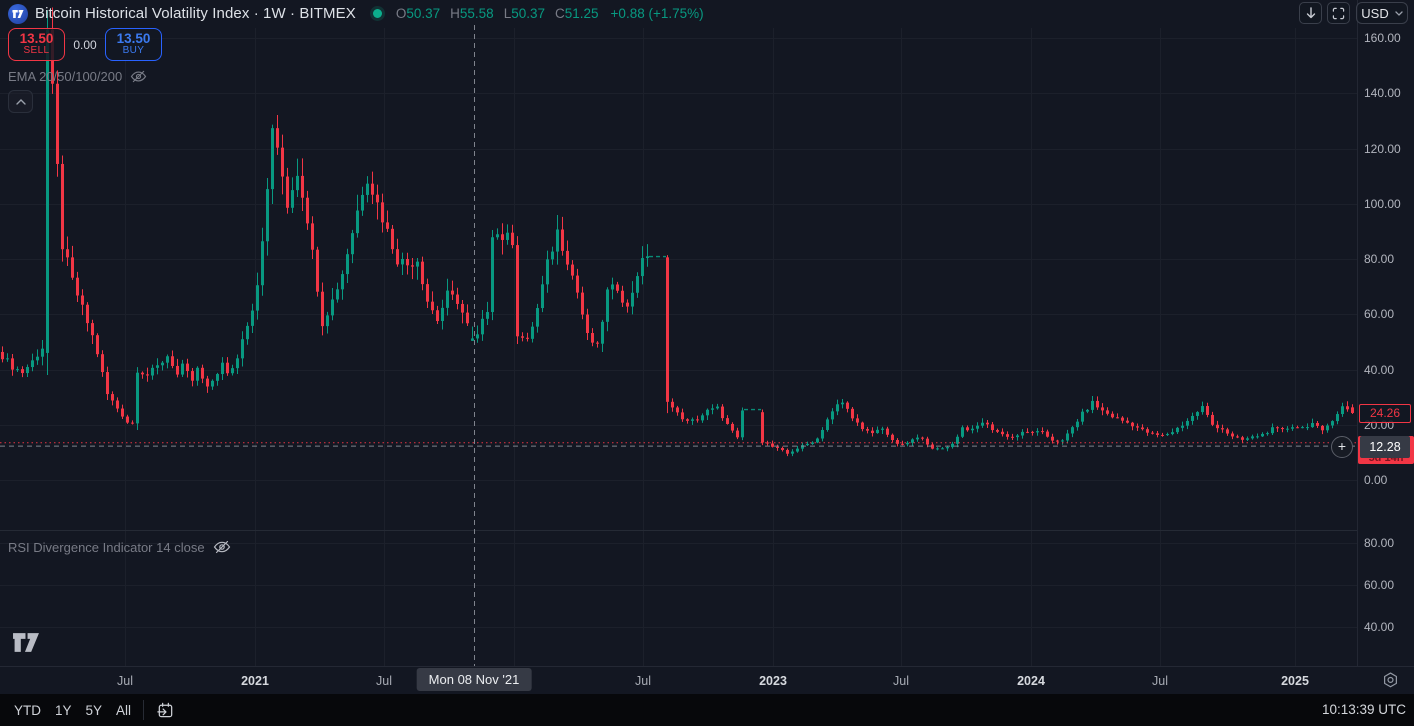 This screenshot has height=726, width=1414. Describe the element at coordinates (94, 710) in the screenshot. I see `range-button-5y: 5Y` at that location.